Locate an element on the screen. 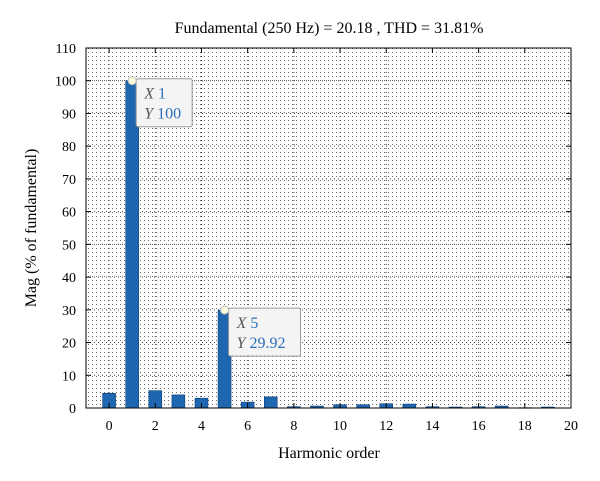 Image resolution: width=600 pixels, height=481 pixels. x-tick-label: 16 is located at coordinates (479, 426).